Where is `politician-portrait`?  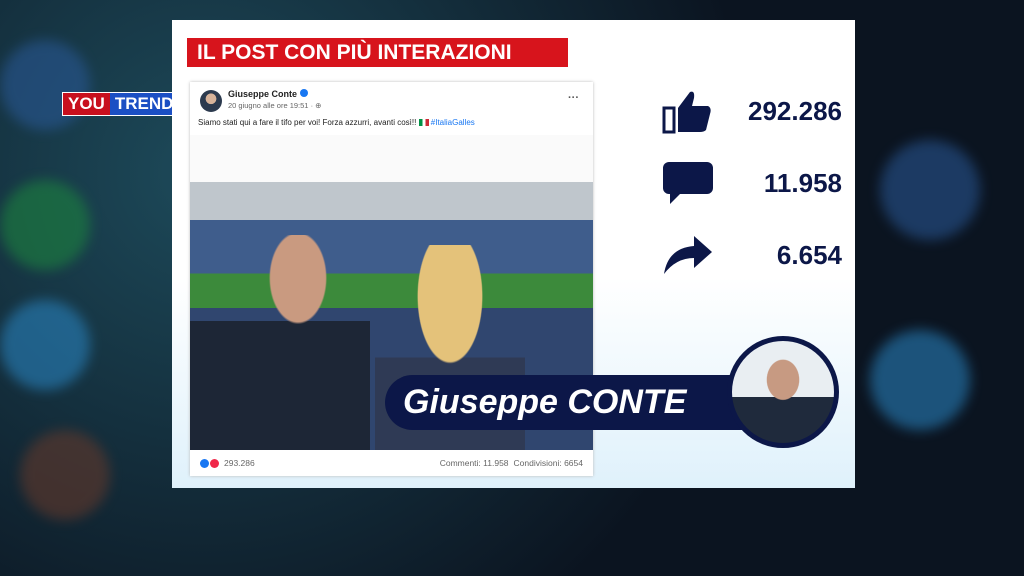 politician-portrait is located at coordinates (783, 392).